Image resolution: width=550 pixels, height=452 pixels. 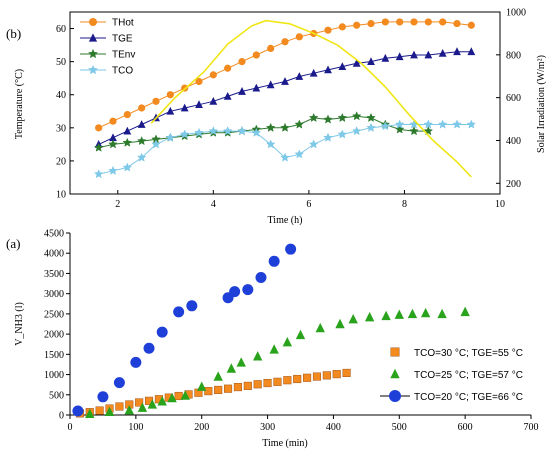 I want to click on top-x-axis-label: Time (h), so click(x=285, y=220).